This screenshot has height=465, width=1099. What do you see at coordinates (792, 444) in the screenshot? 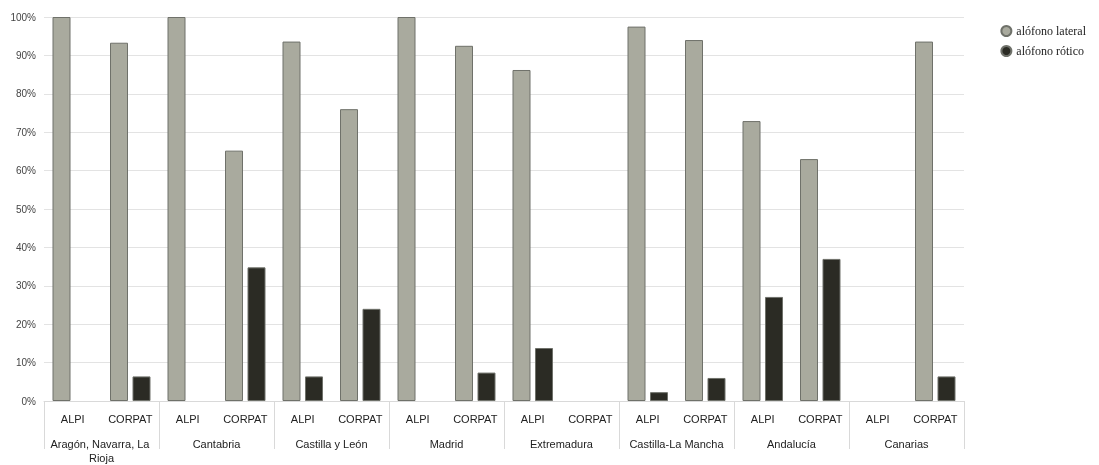
I see `text: Andalucía` at bounding box center [792, 444].